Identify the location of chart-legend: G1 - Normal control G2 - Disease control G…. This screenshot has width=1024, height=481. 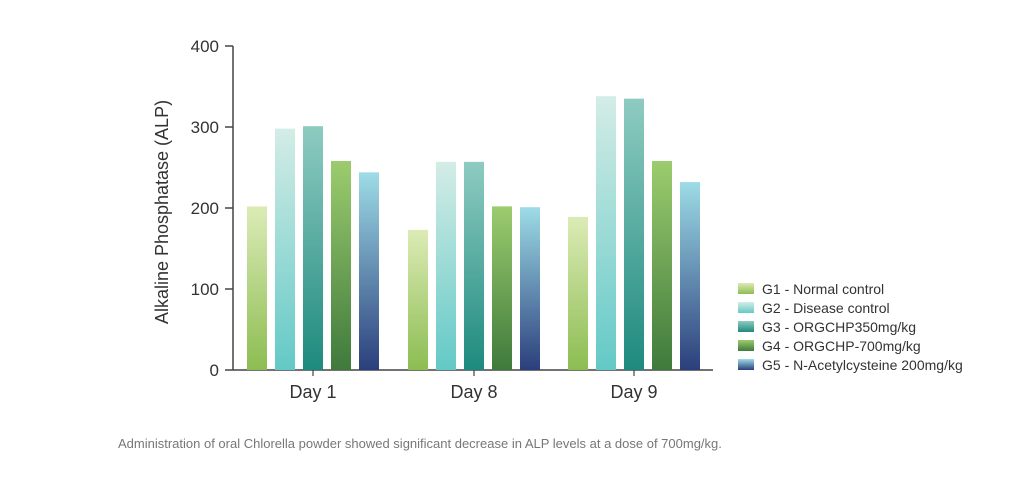
(850, 327).